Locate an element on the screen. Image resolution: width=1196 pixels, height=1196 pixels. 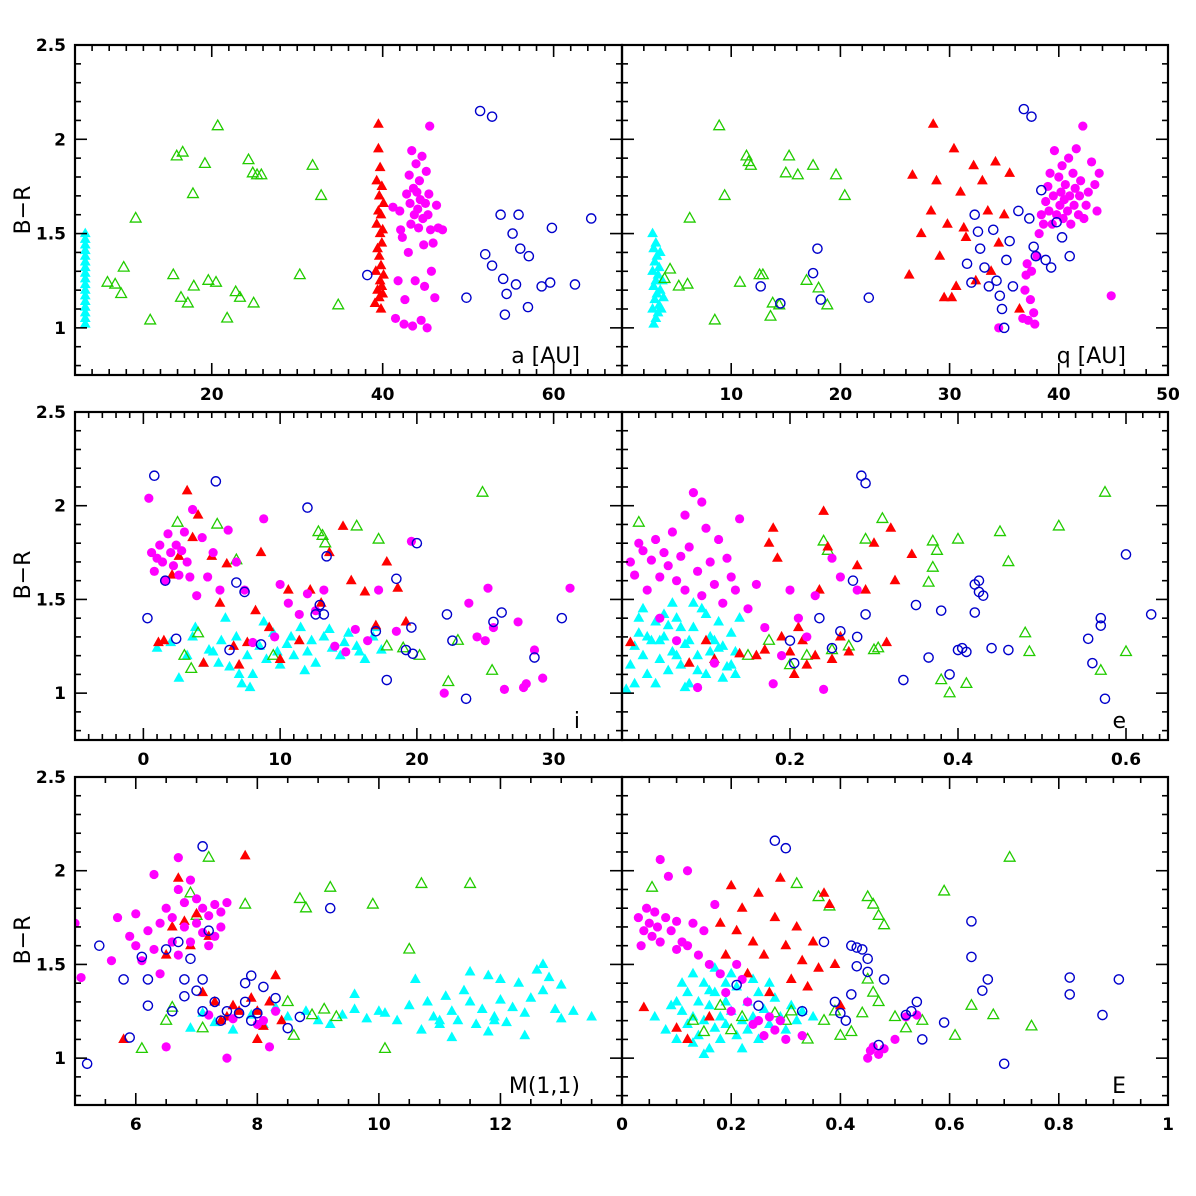
y-tick-label: 1 is located at coordinates (60, 329).